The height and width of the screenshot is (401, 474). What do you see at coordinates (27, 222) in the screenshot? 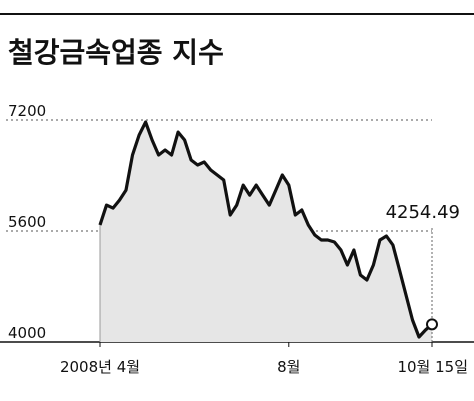
I see `y-tick-label: 5600` at bounding box center [27, 222].